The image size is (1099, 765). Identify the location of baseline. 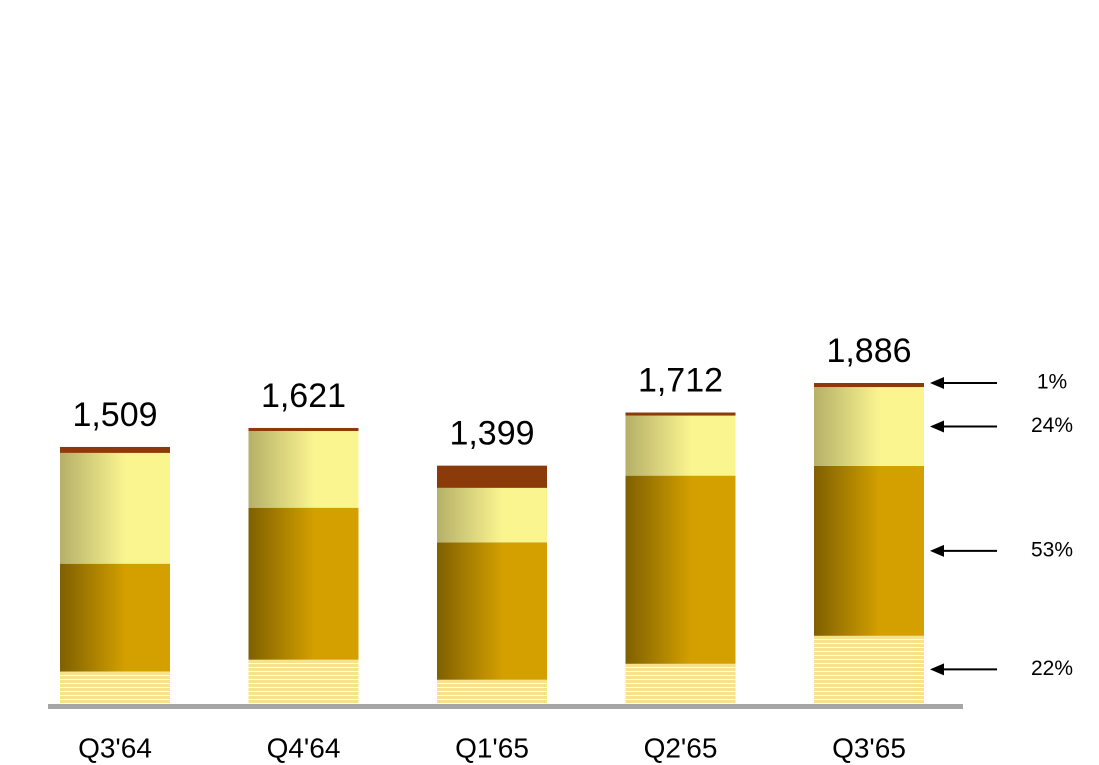
(505, 706).